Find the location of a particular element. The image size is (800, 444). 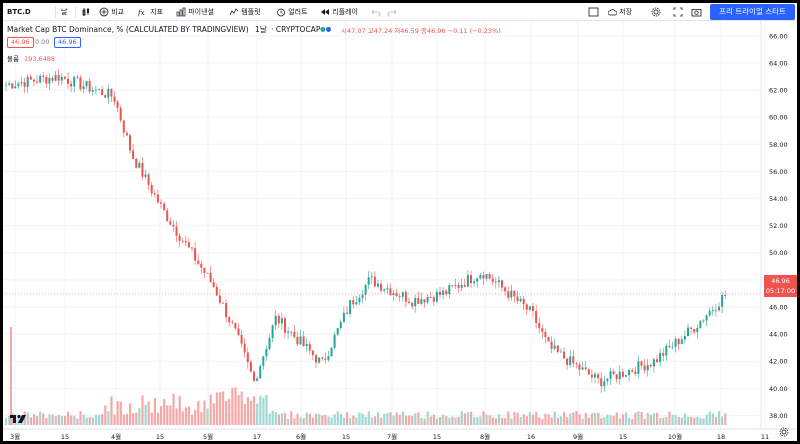

time-label: 15 is located at coordinates (346, 437).